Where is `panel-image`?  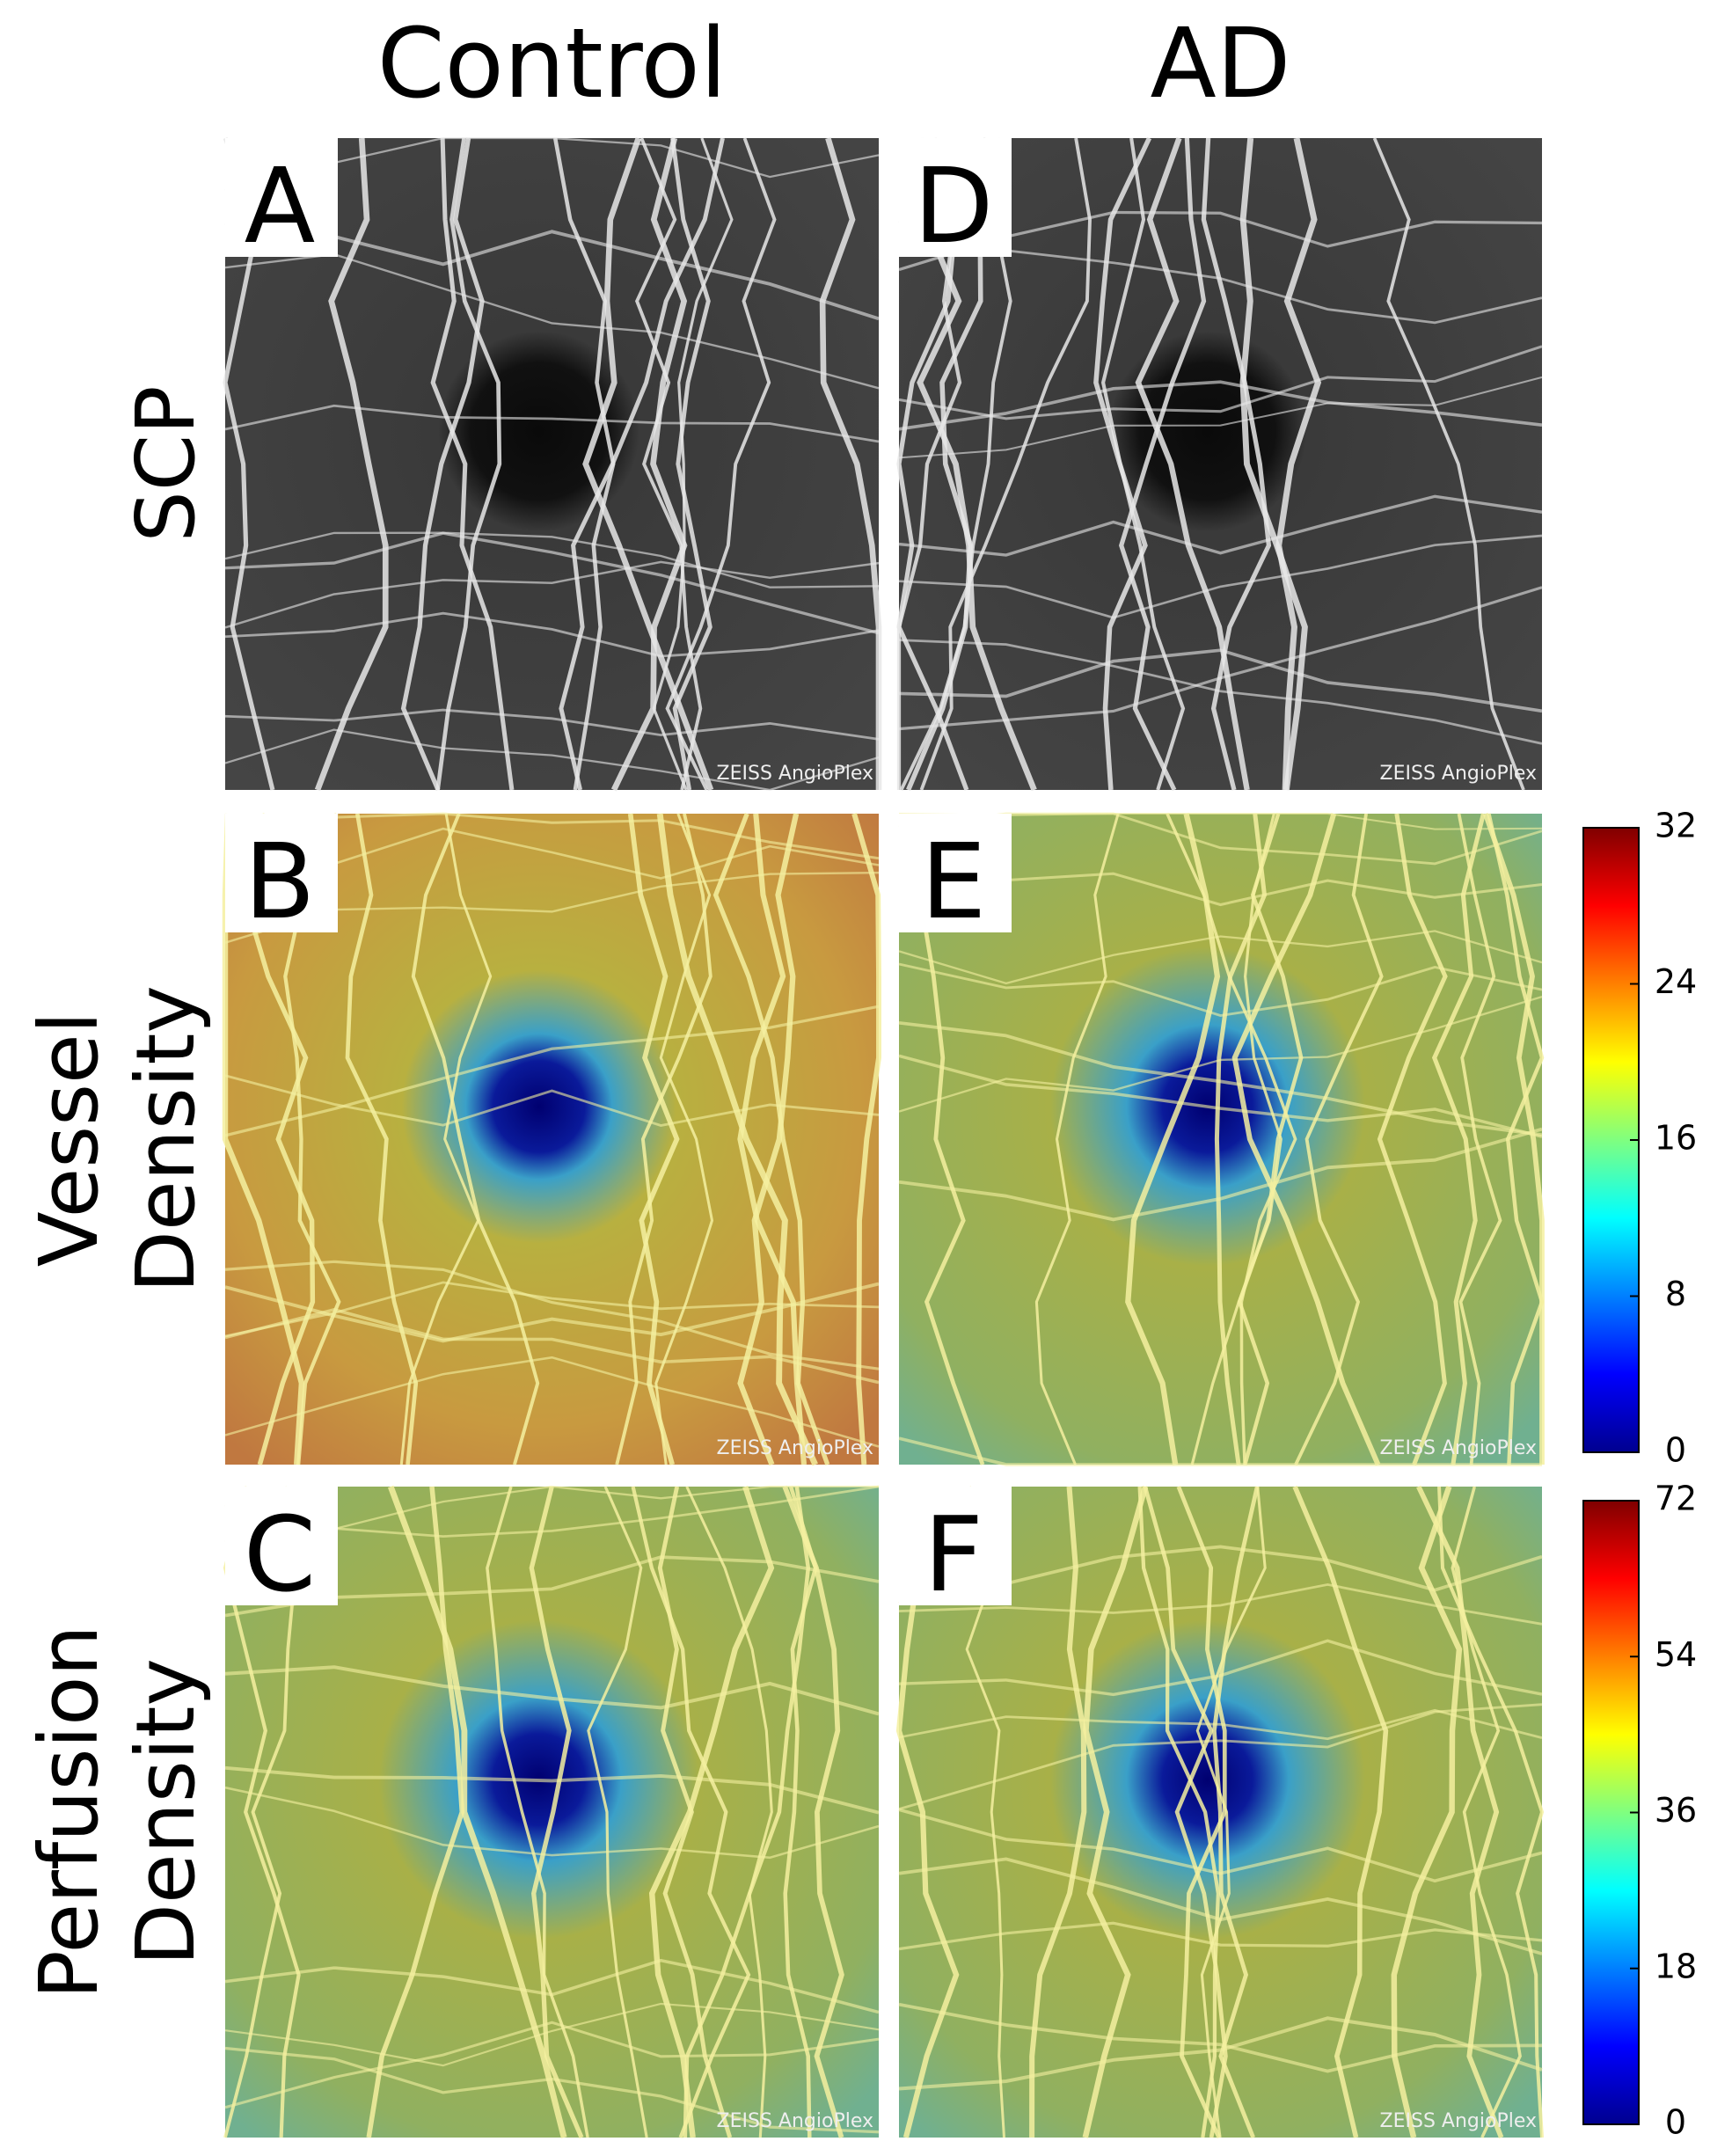
panel-image is located at coordinates (552, 464).